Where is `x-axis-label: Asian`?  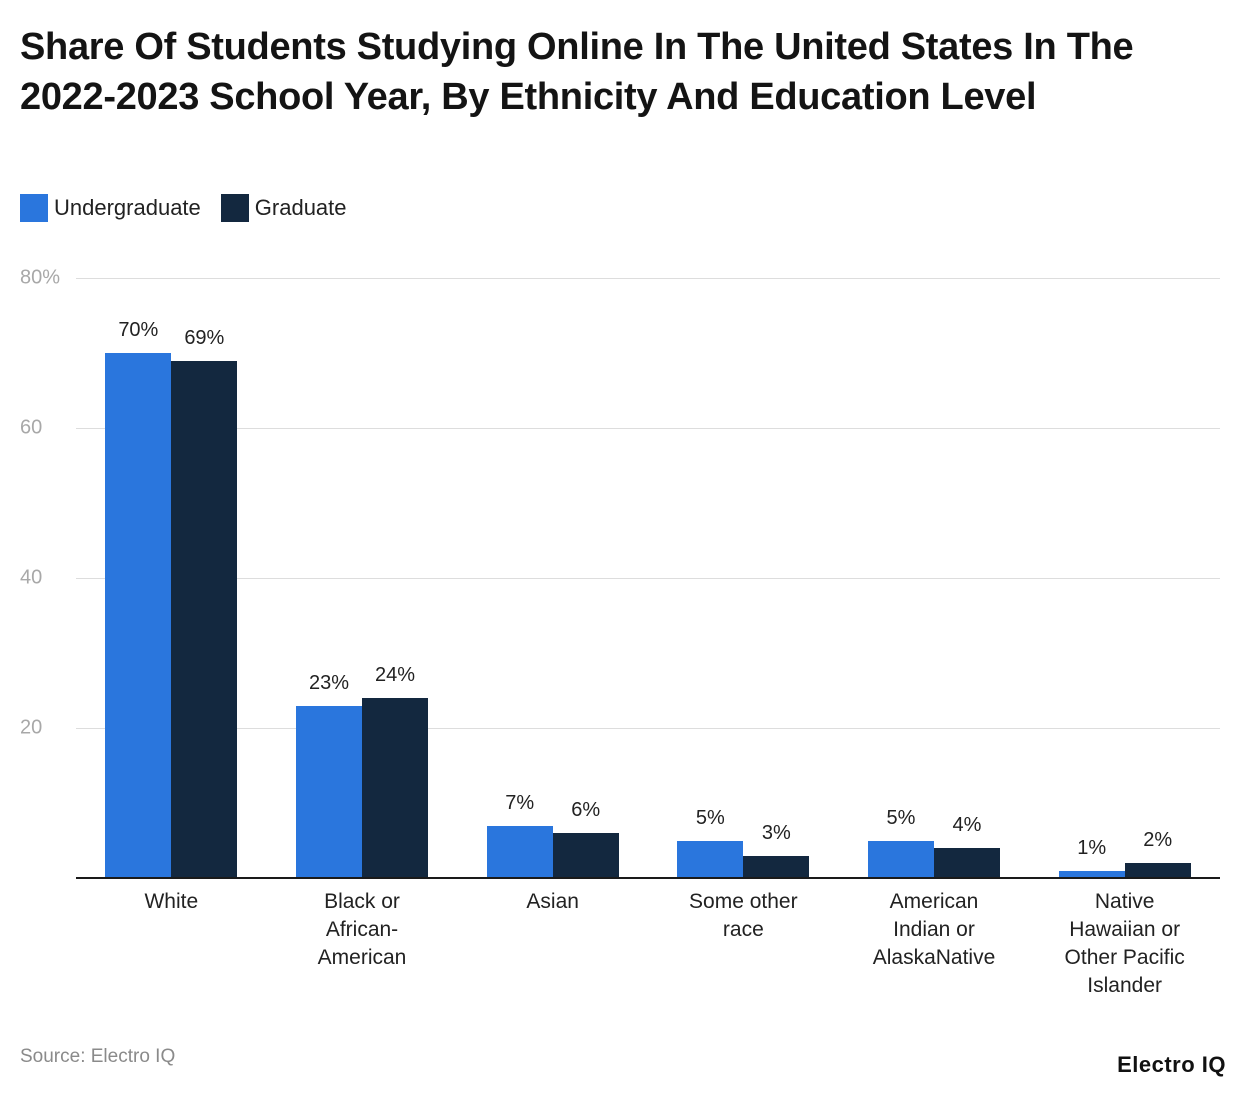
x-axis-label: Asian is located at coordinates (553, 902).